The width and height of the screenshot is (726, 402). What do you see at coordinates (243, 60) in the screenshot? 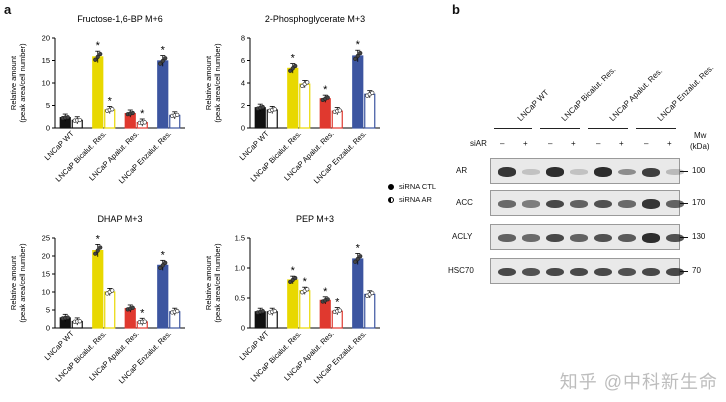
I see `y-tick-label: 6` at bounding box center [243, 60].